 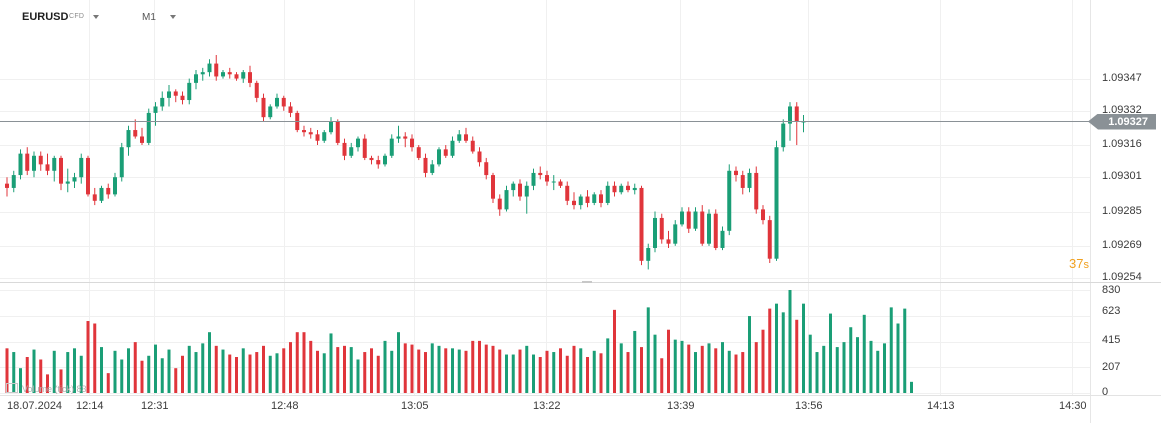 What do you see at coordinates (149, 17) in the screenshot?
I see `timeframe-selector: M1` at bounding box center [149, 17].